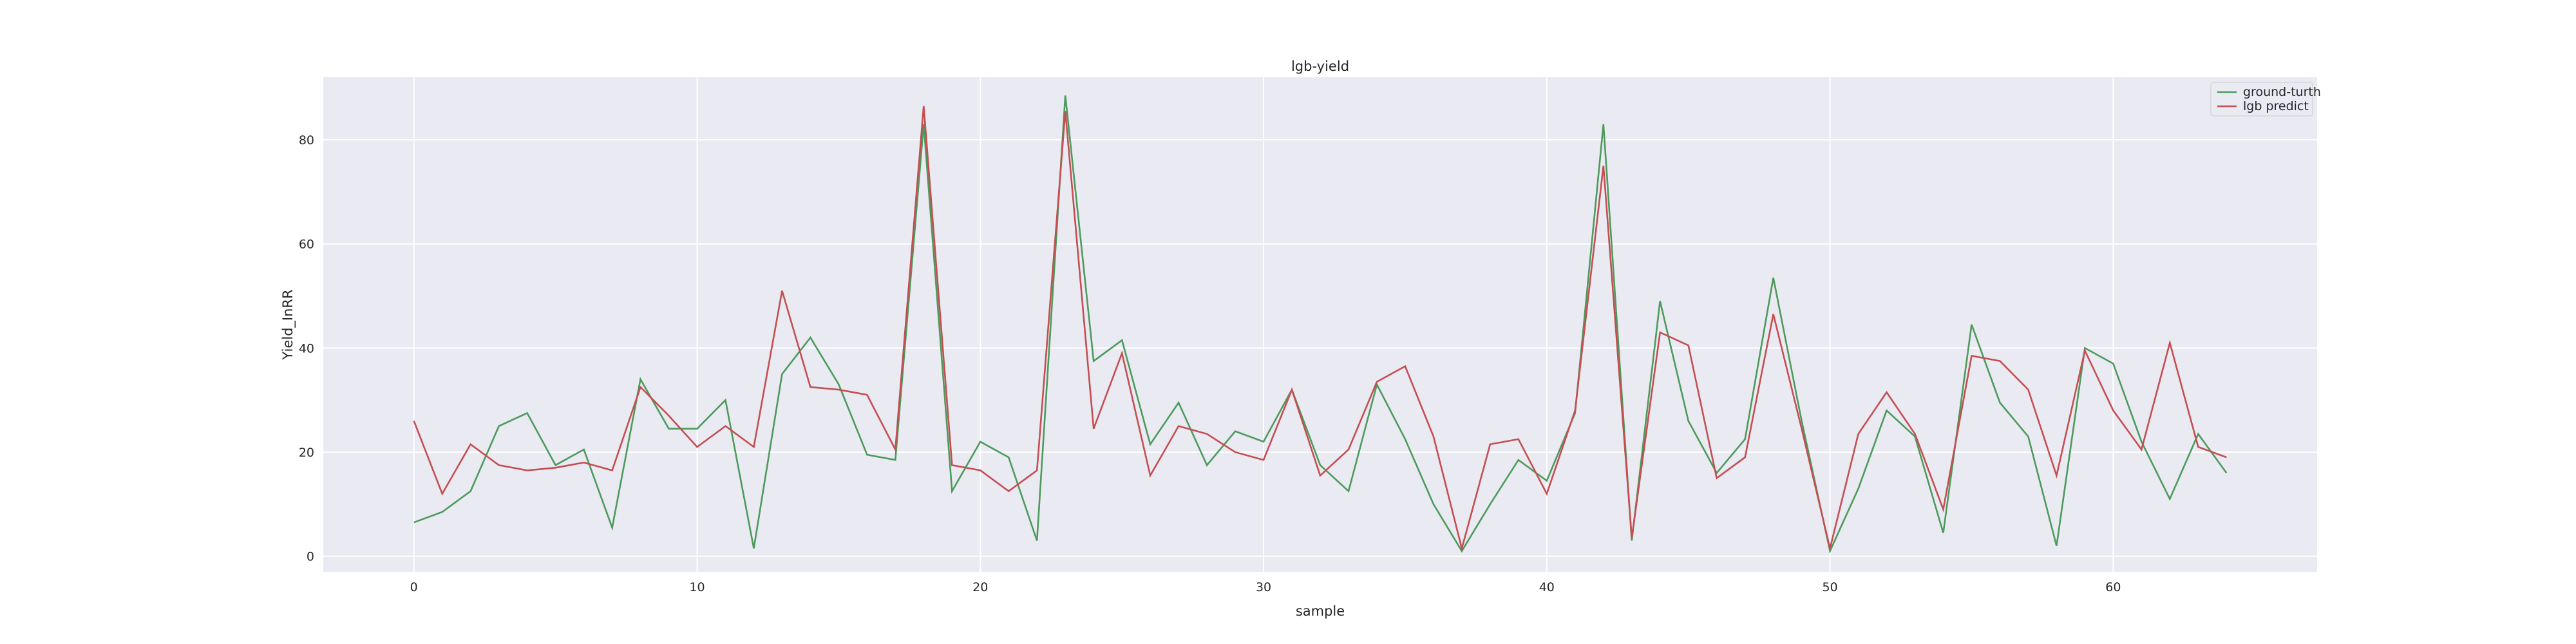 This screenshot has width=2576, height=644. I want to click on y-axis-label: Yield_InRR, so click(288, 325).